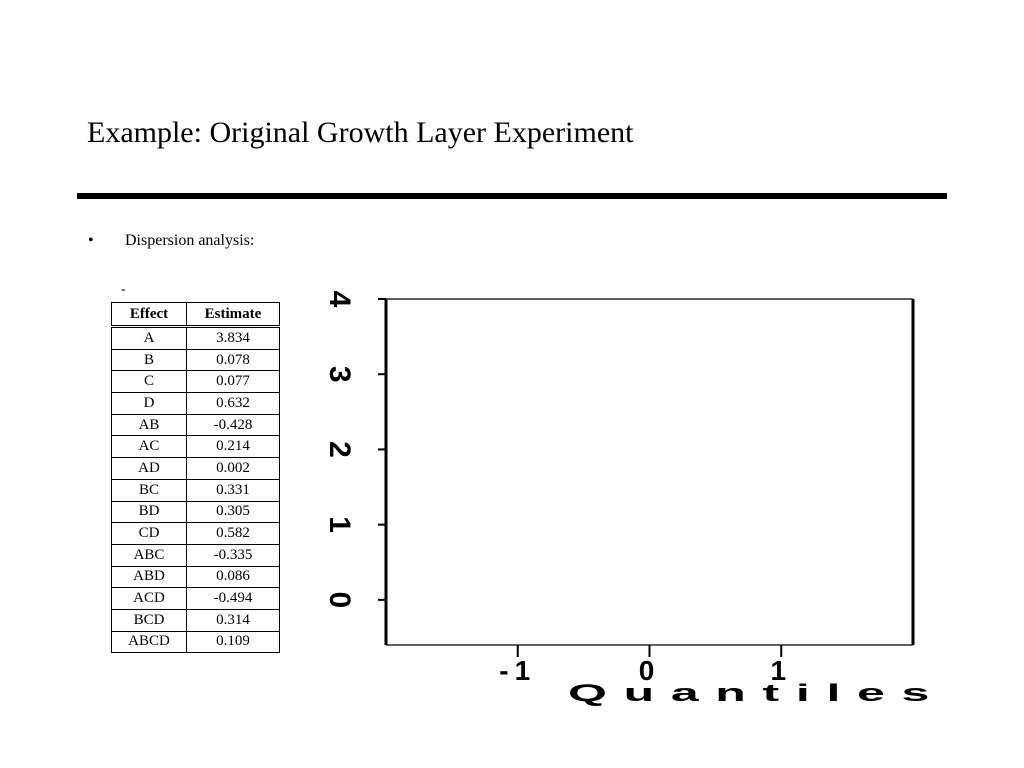 This screenshot has width=1024, height=768. I want to click on estimate-cell: 3.834, so click(233, 338).